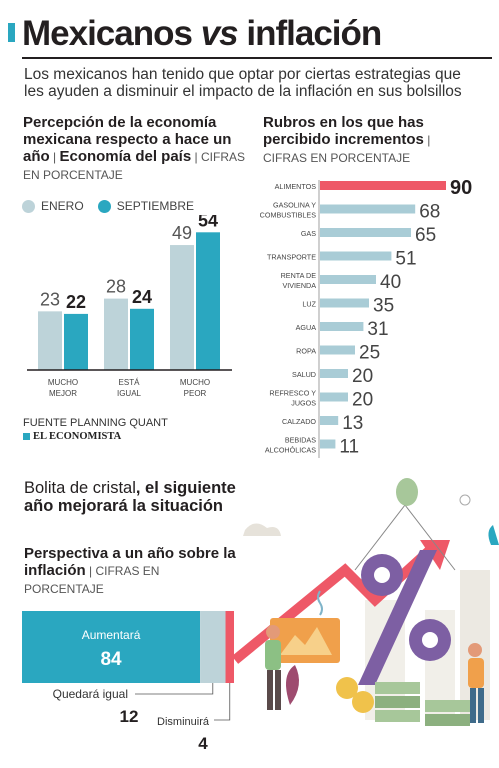  I want to click on leader-line-igual, so click(174, 689).